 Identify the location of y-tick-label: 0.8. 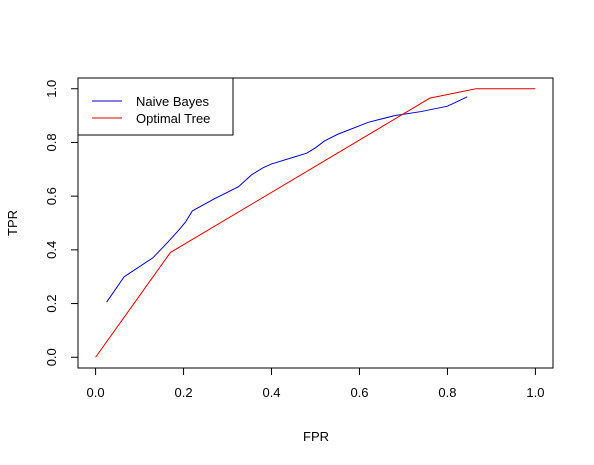
(51, 142).